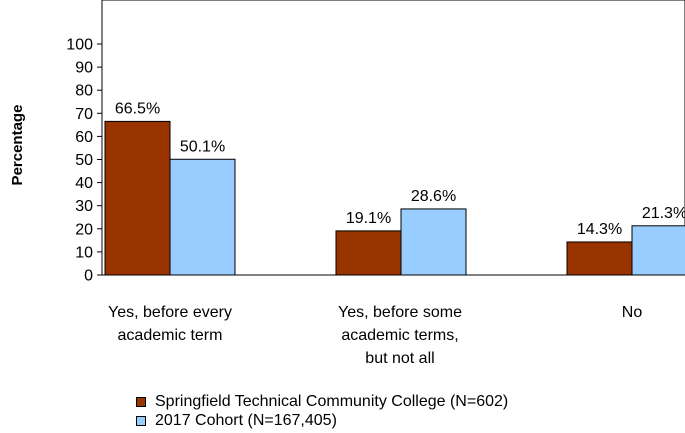 The height and width of the screenshot is (433, 685). Describe the element at coordinates (663, 213) in the screenshot. I see `data-label: 21.3%` at that location.